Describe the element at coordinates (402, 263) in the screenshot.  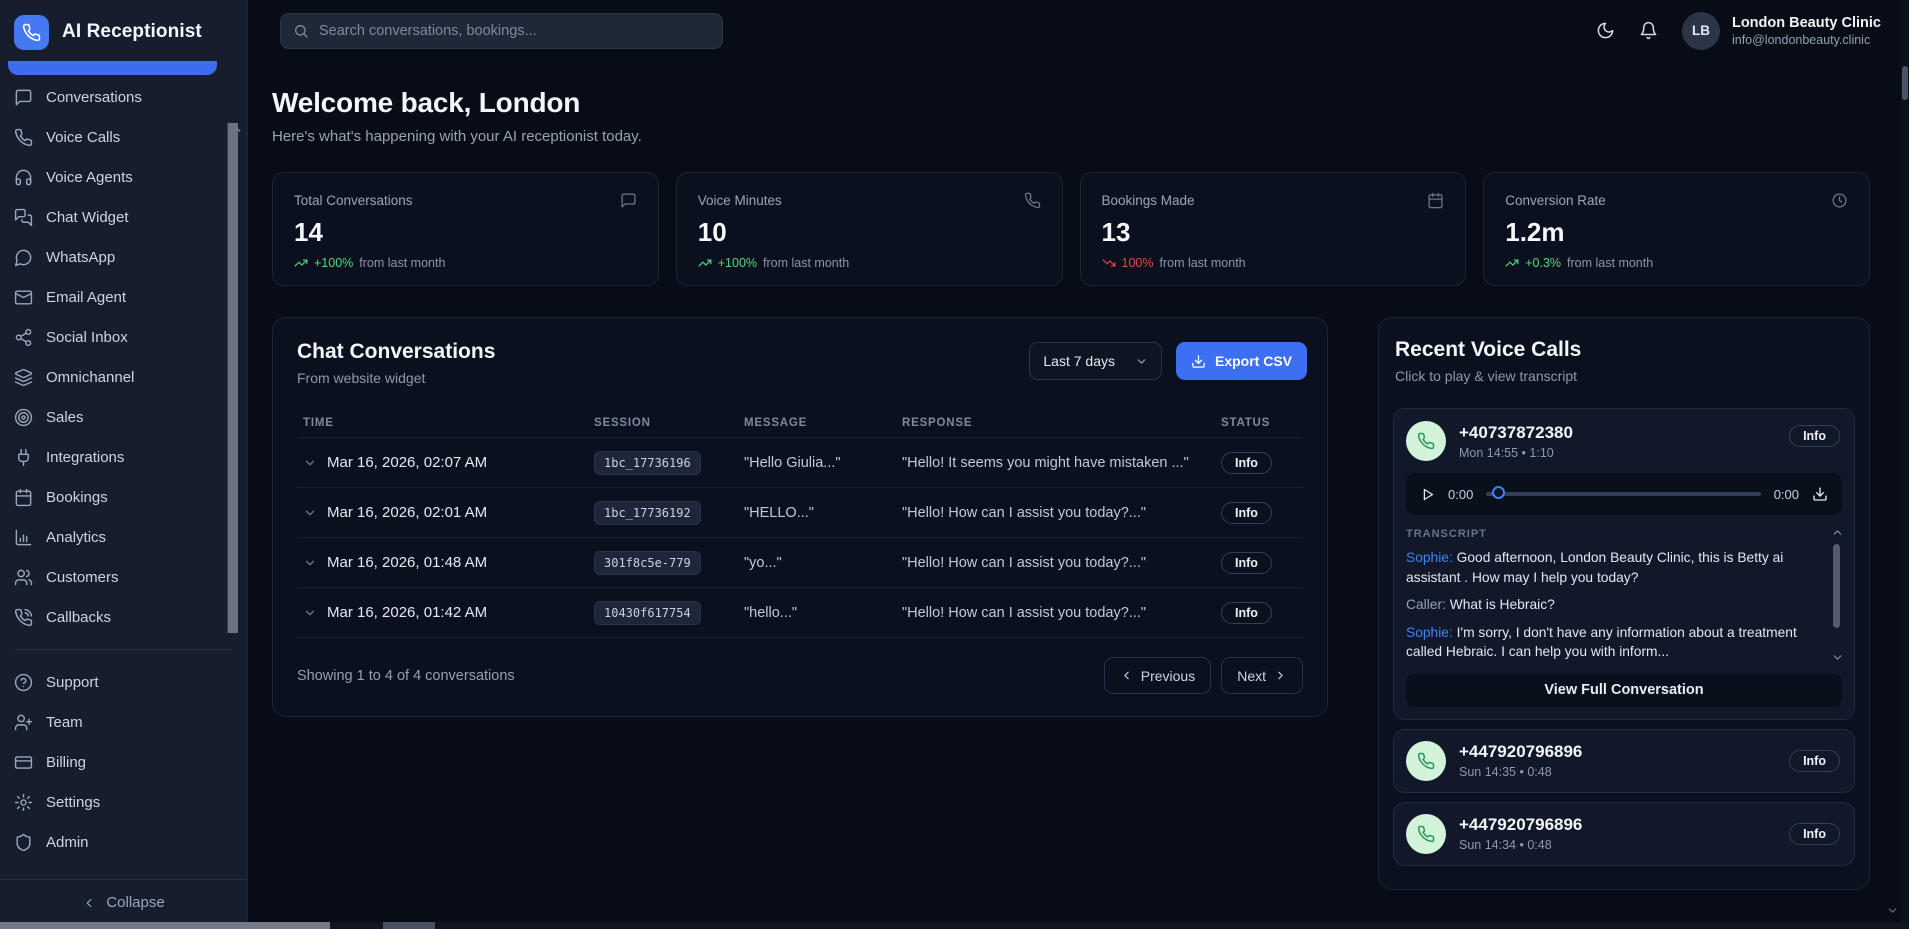
I see `stat-trend-suffix: from last month` at that location.